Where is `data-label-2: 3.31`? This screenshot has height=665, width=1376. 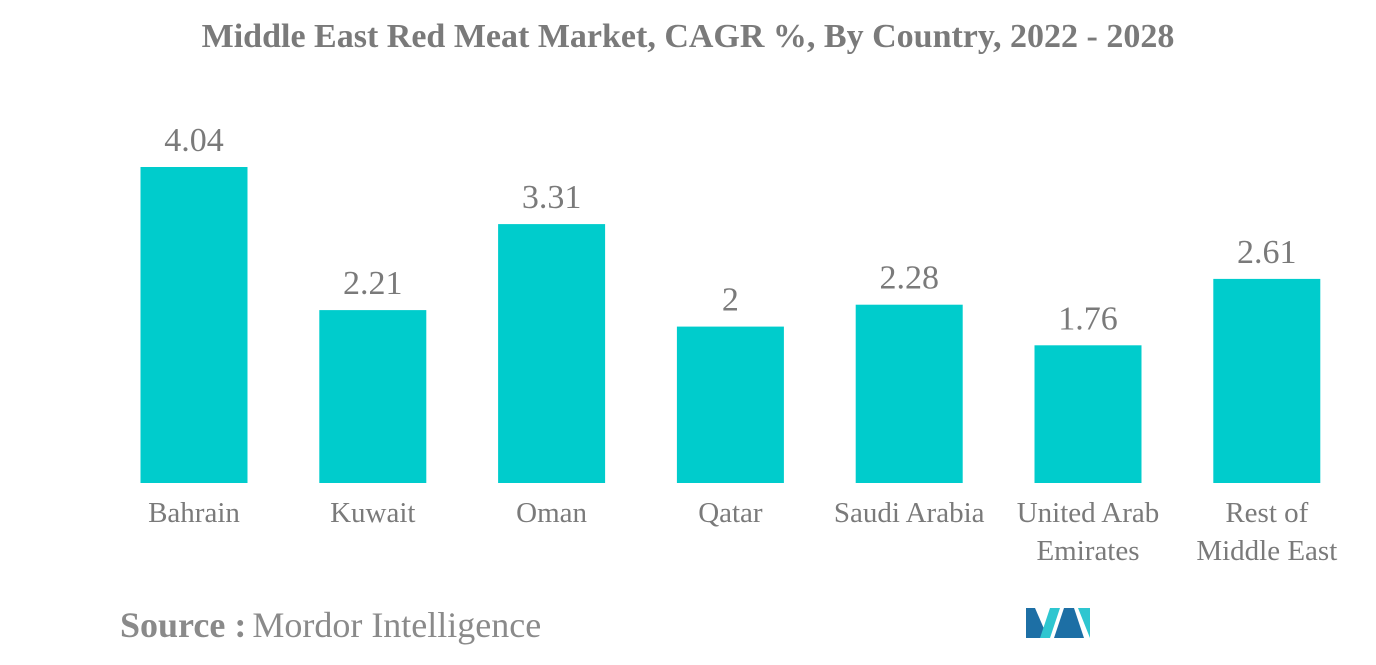 data-label-2: 3.31 is located at coordinates (552, 197).